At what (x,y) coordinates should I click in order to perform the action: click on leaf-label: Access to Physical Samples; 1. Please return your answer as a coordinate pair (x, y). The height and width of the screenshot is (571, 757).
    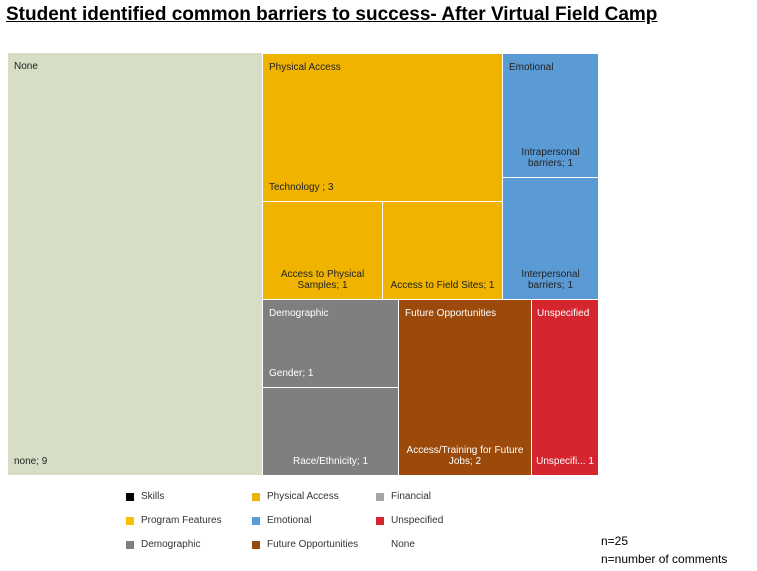
    Looking at the image, I should click on (322, 280).